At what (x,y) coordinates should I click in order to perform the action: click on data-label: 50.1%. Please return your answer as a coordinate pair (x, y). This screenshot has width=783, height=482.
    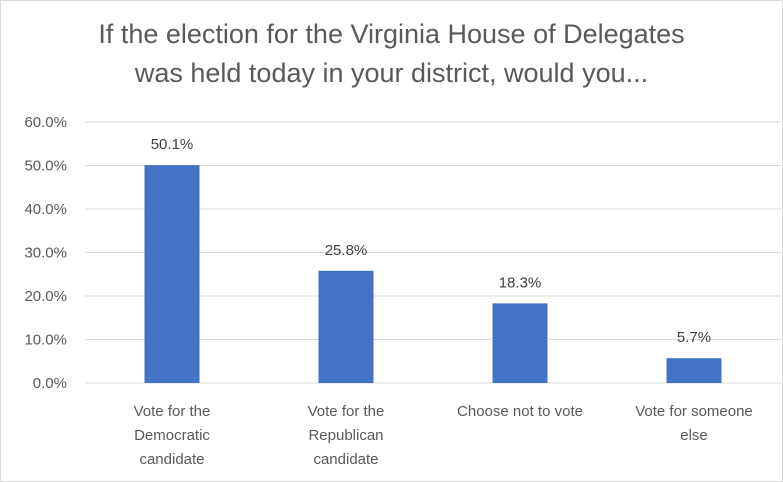
    Looking at the image, I should click on (172, 144).